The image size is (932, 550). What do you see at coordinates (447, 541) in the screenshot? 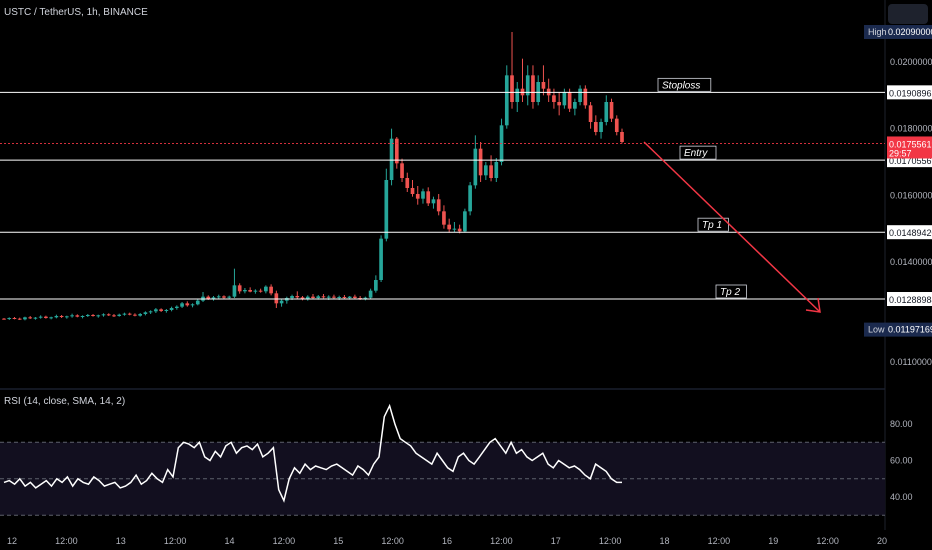
I see `time-tick-label: 16` at bounding box center [447, 541].